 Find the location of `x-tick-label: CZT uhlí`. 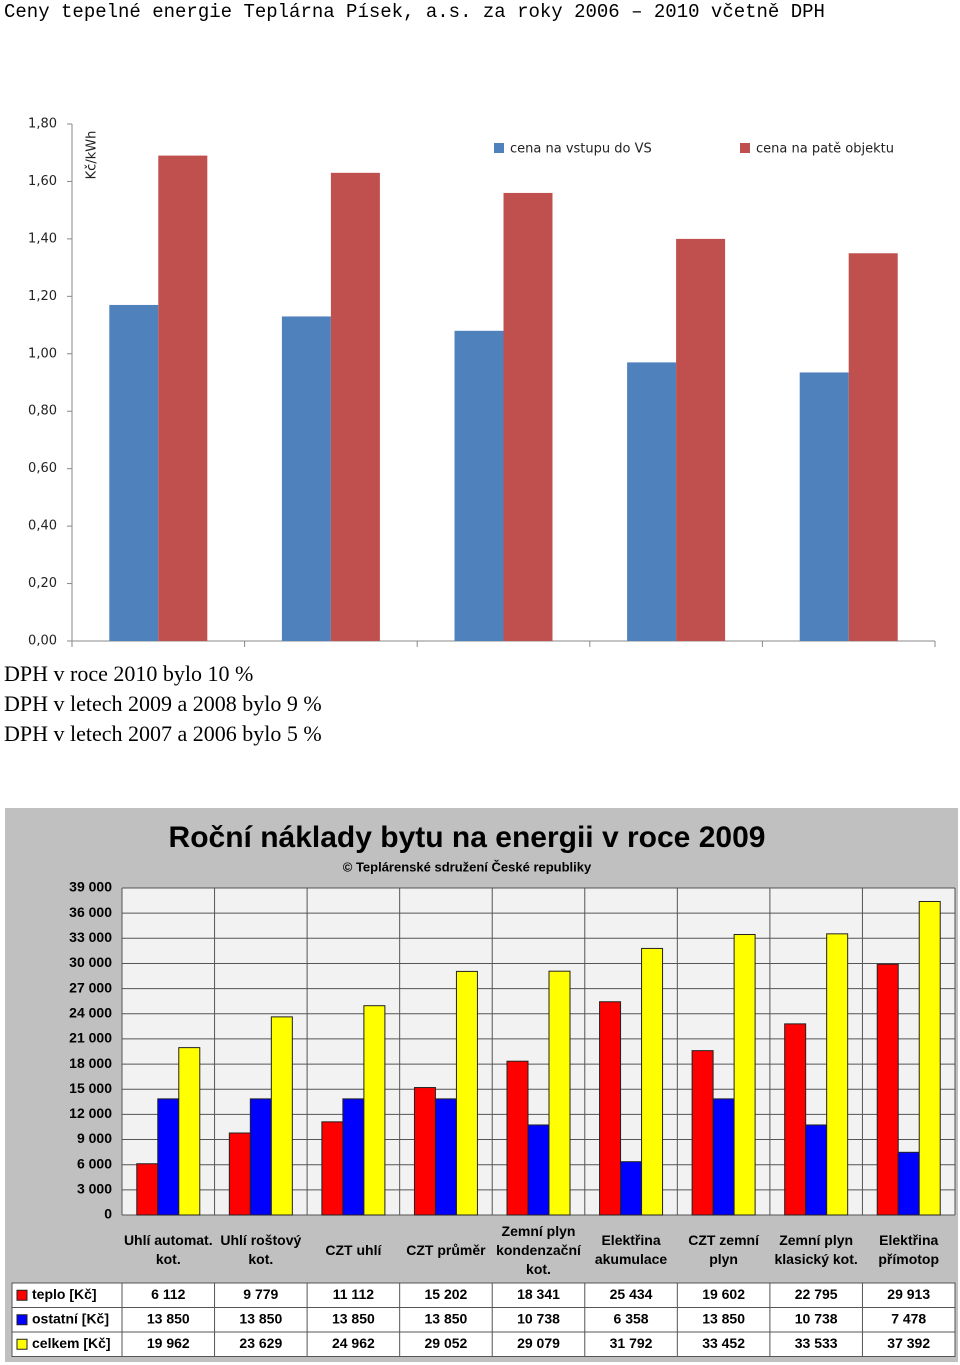

x-tick-label: CZT uhlí is located at coordinates (353, 1249).